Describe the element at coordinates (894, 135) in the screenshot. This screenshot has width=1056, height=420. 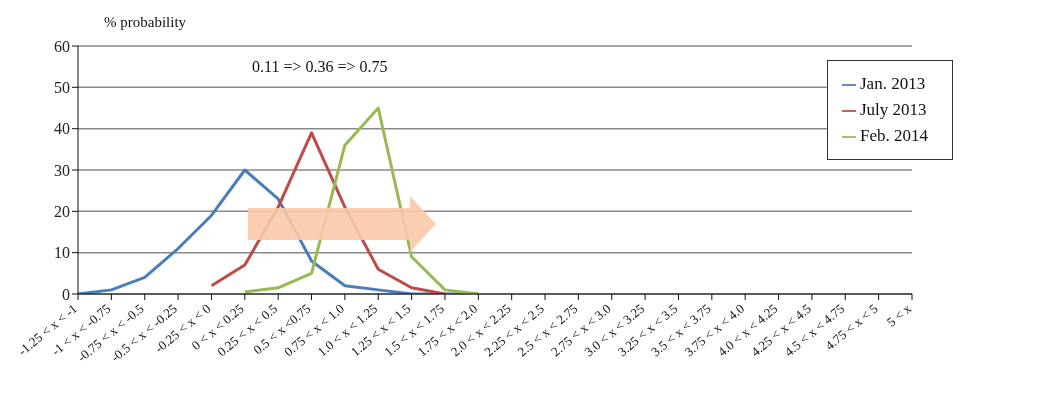
I see `legend-label: Feb. 2014` at that location.